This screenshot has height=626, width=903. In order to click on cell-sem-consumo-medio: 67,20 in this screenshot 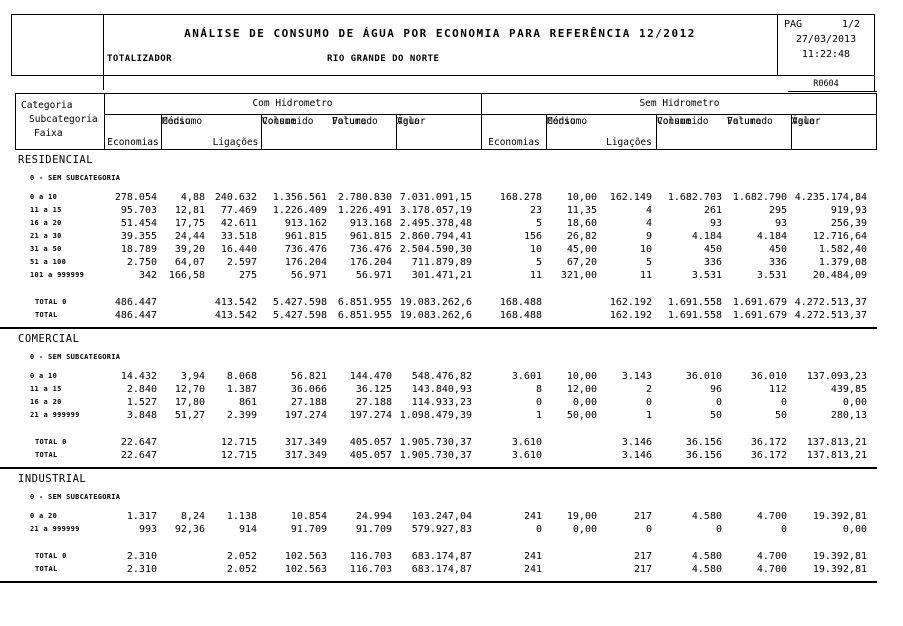, I will do `click(581, 262)`.